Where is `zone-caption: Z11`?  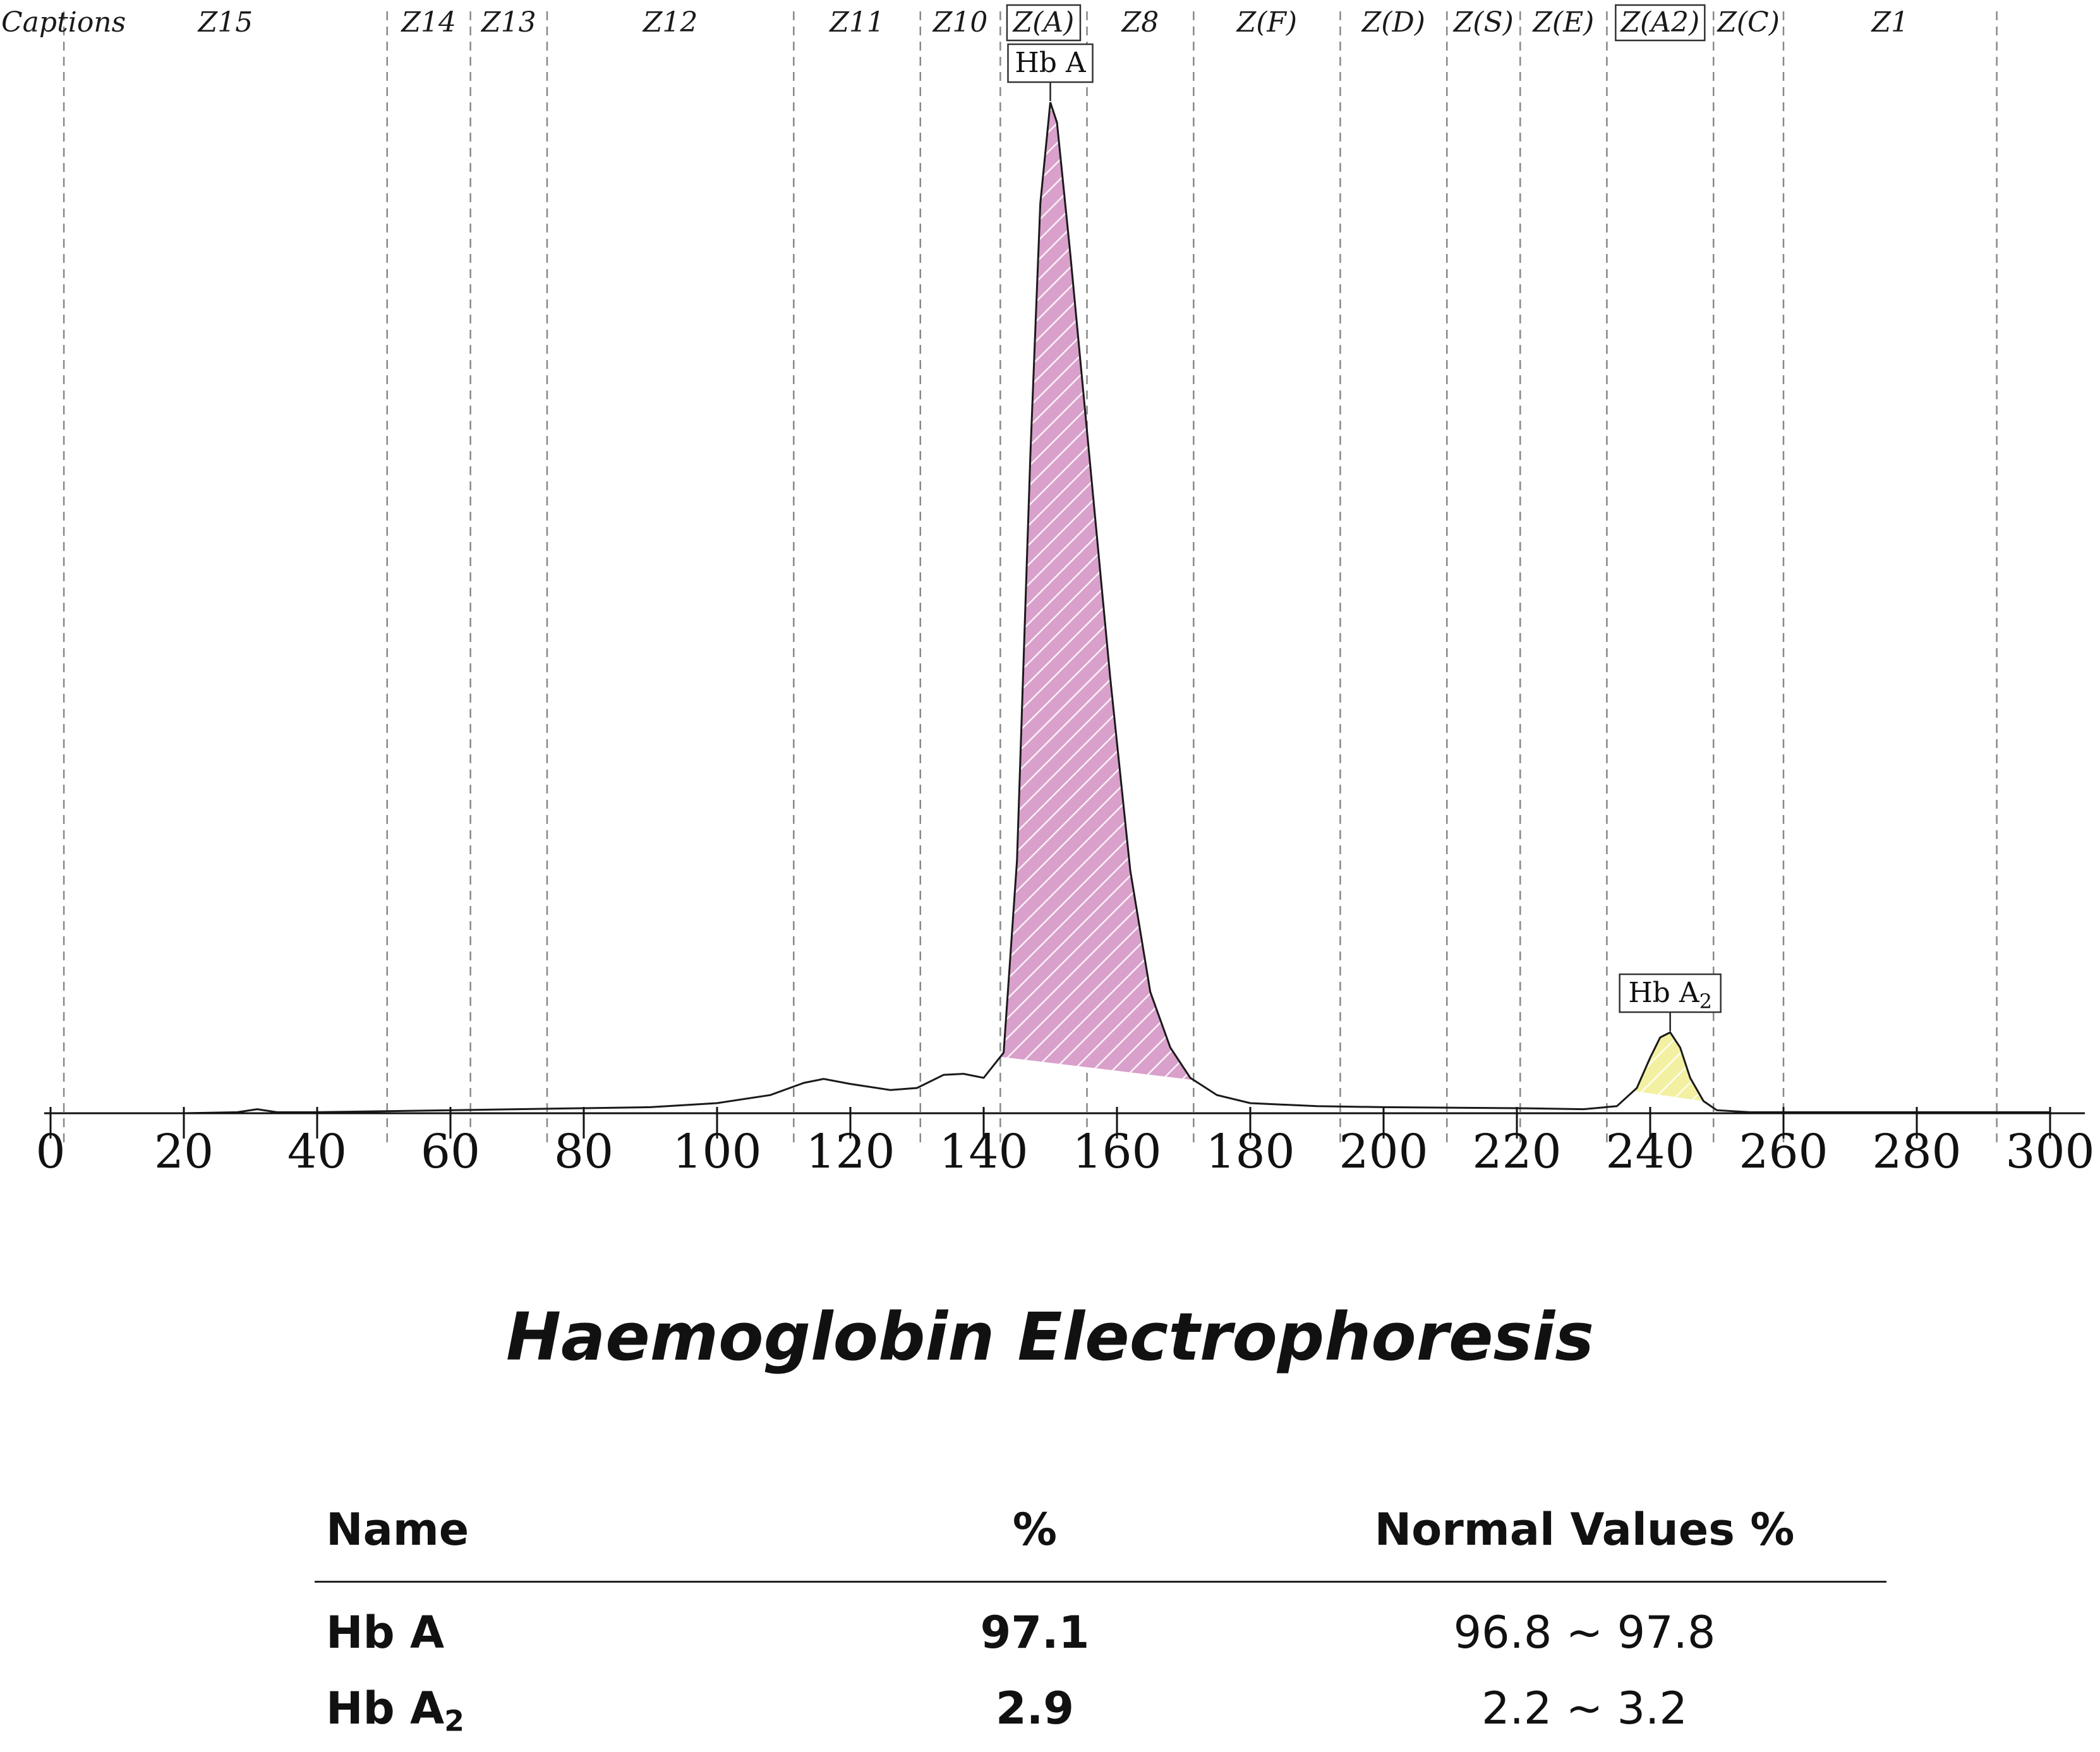
zone-caption: Z11 is located at coordinates (856, 22).